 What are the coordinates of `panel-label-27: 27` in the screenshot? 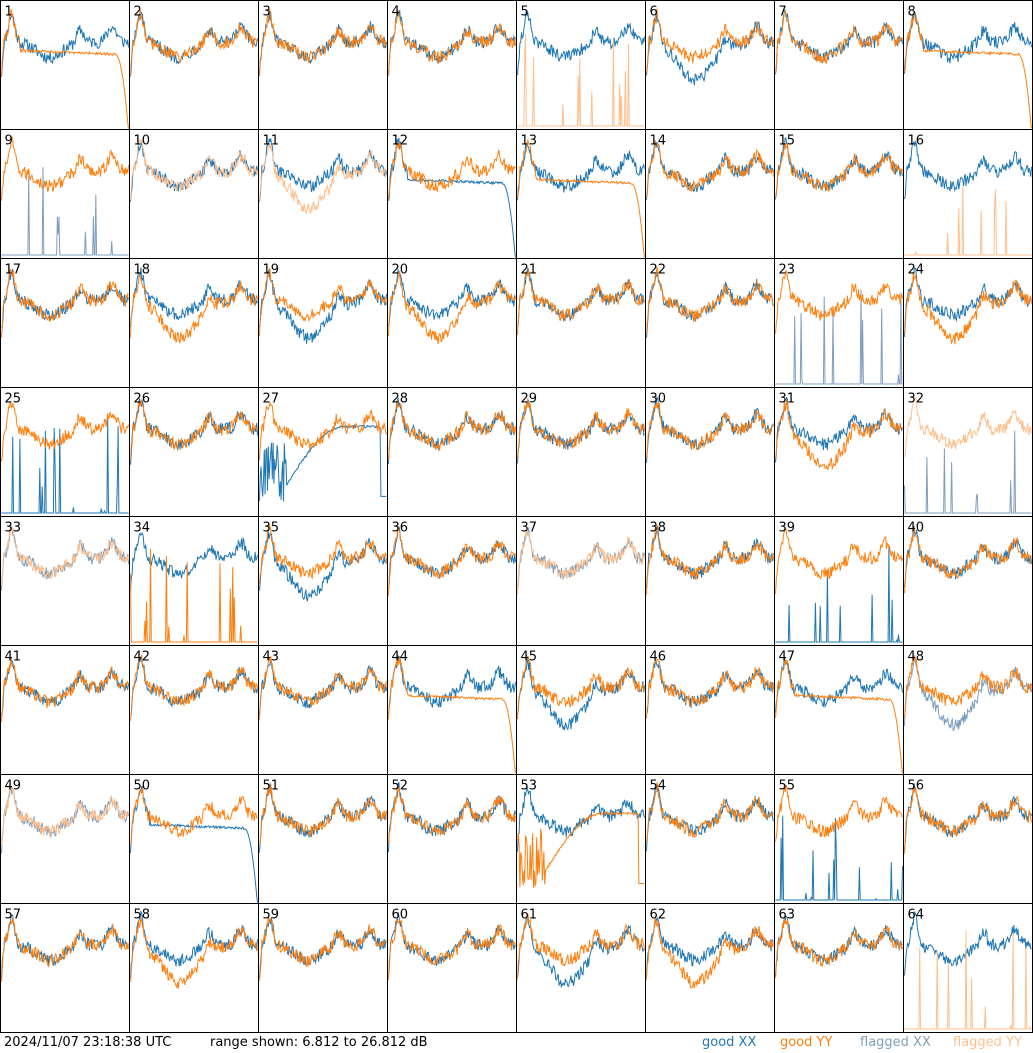 It's located at (271, 399).